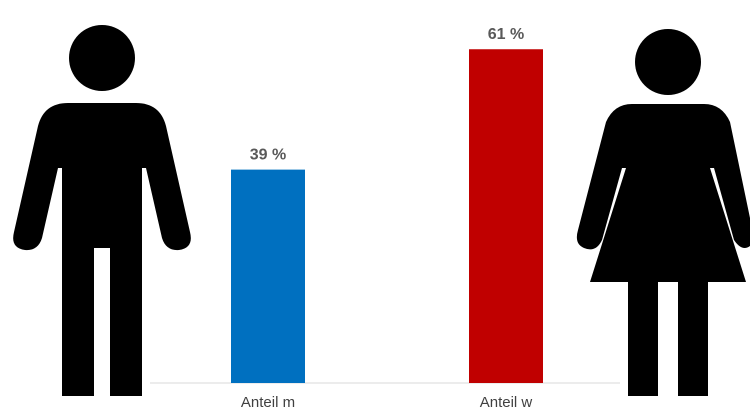 The height and width of the screenshot is (412, 750). Describe the element at coordinates (506, 402) in the screenshot. I see `category-label-anteil-w: Anteil w` at that location.